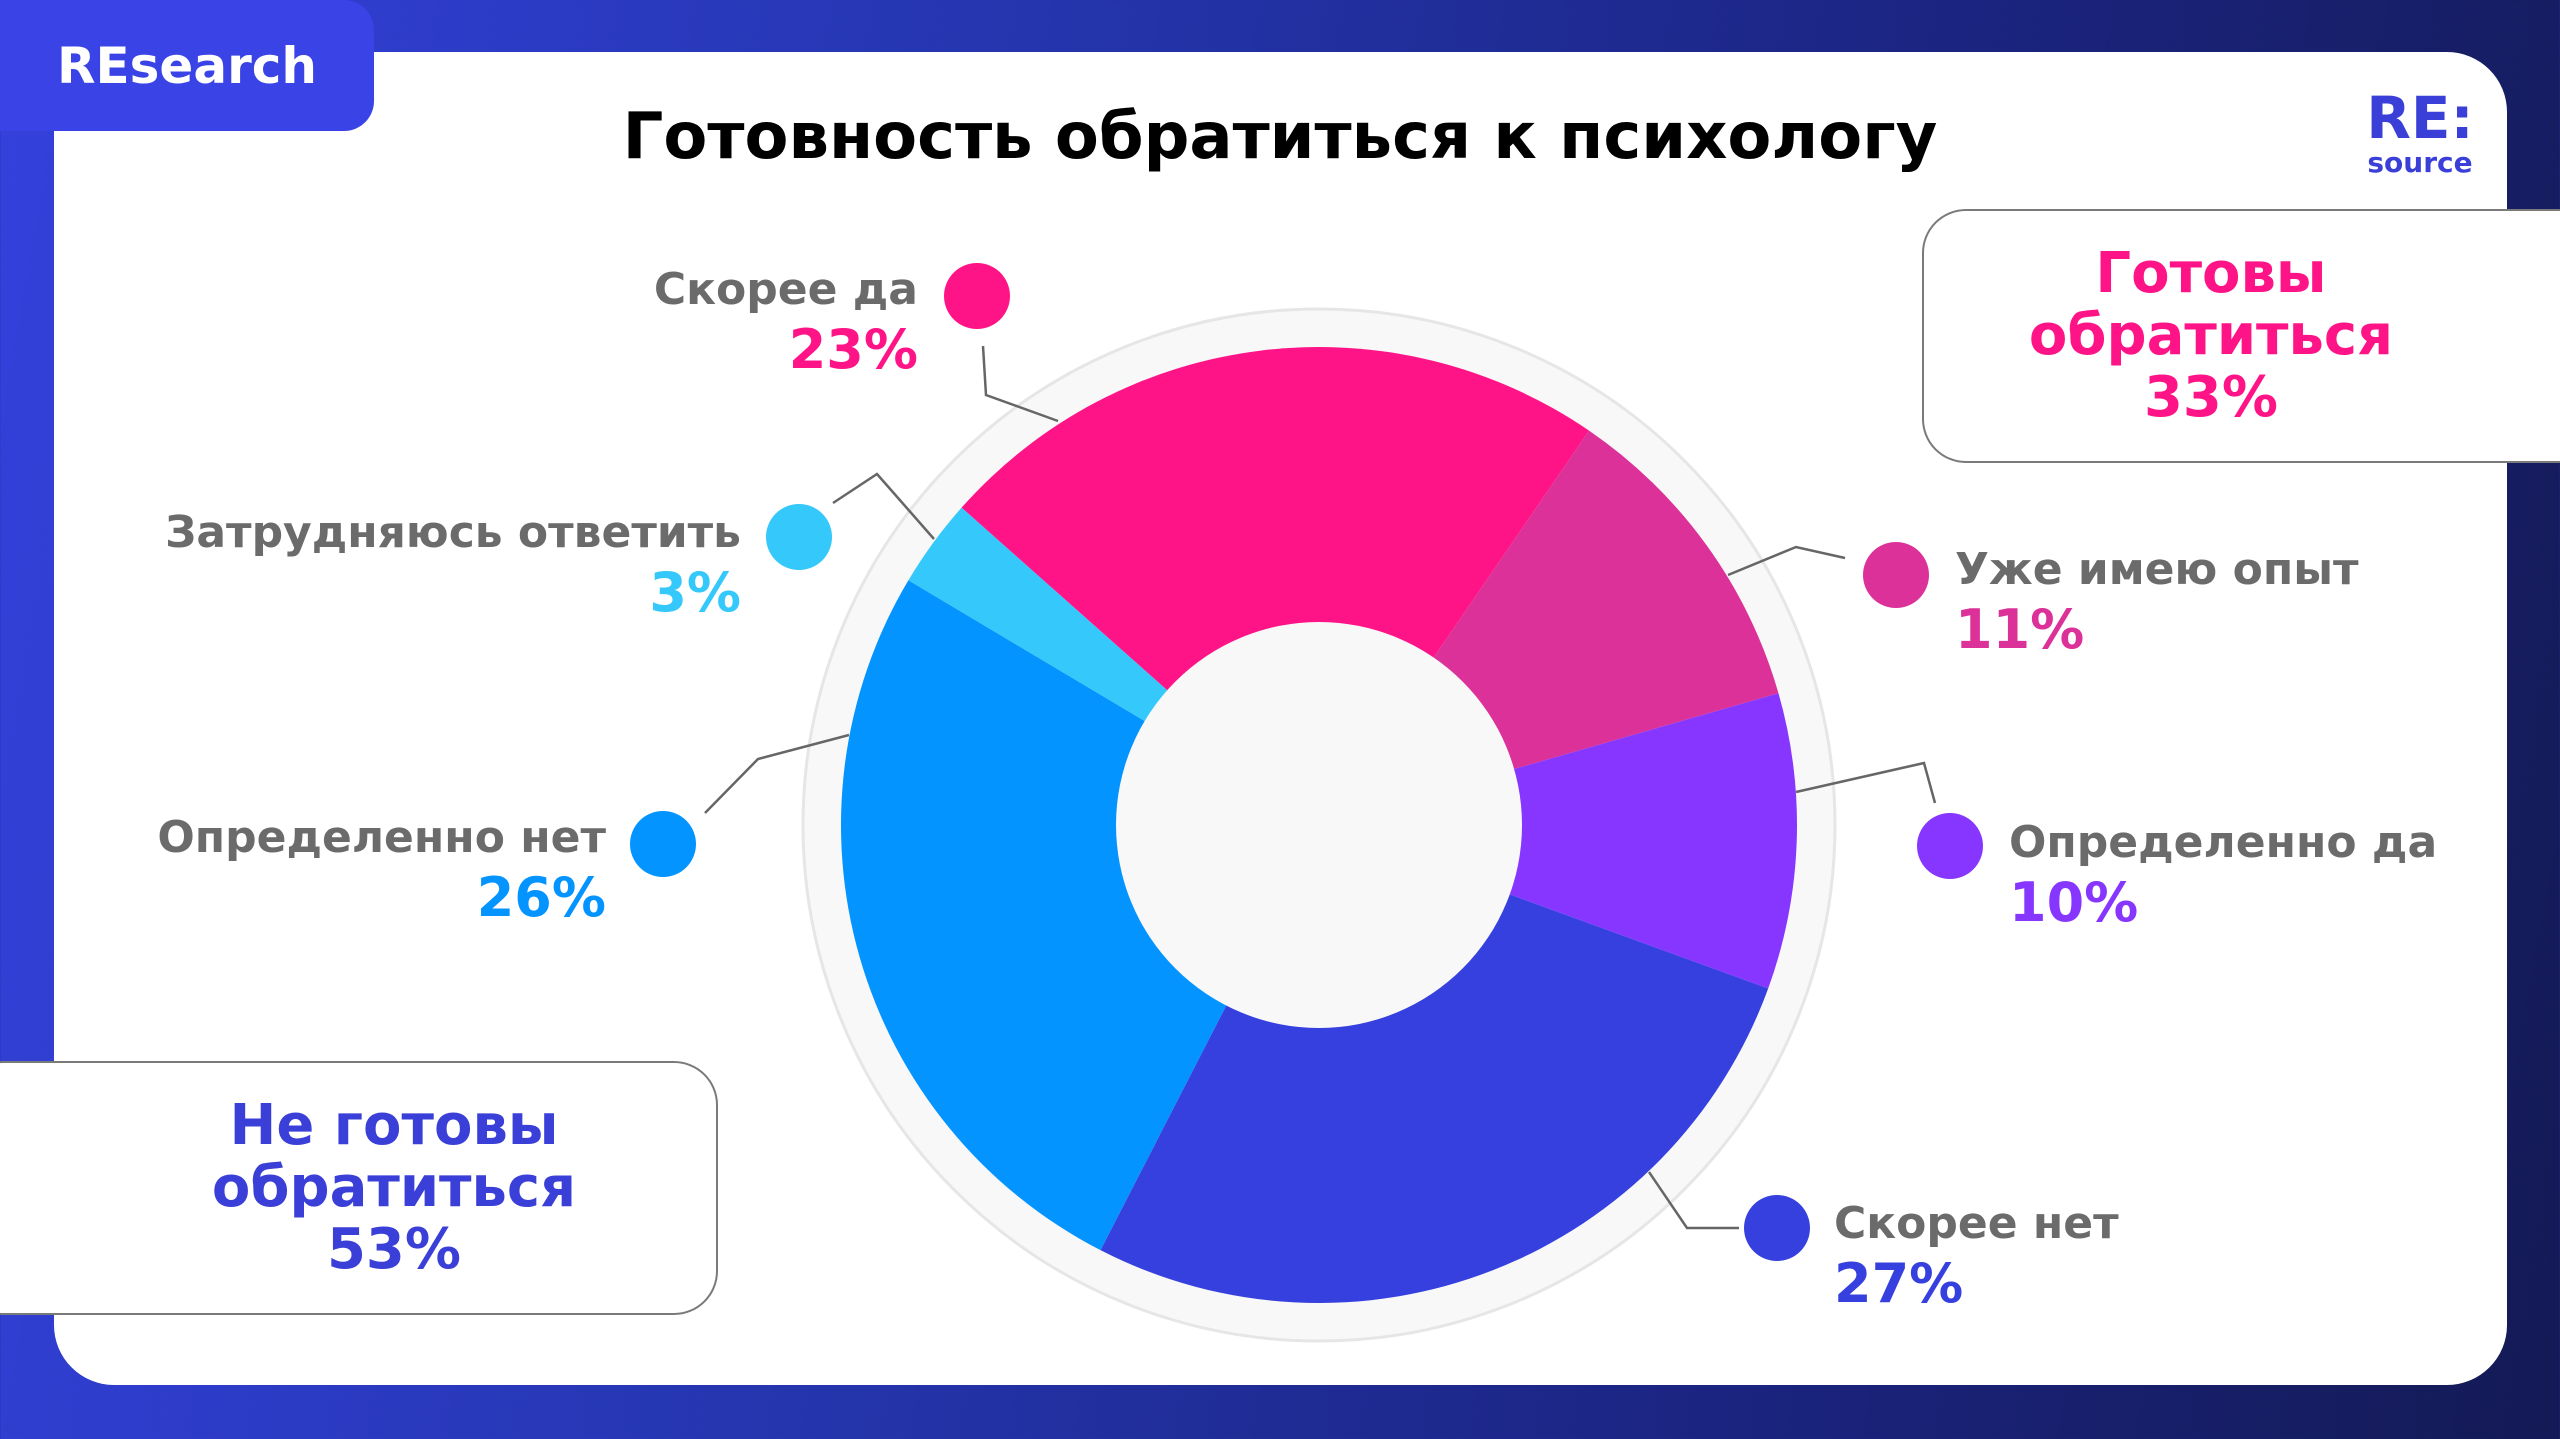 The image size is (2560, 1439). I want to click on slice-percent: 3%, so click(695, 592).